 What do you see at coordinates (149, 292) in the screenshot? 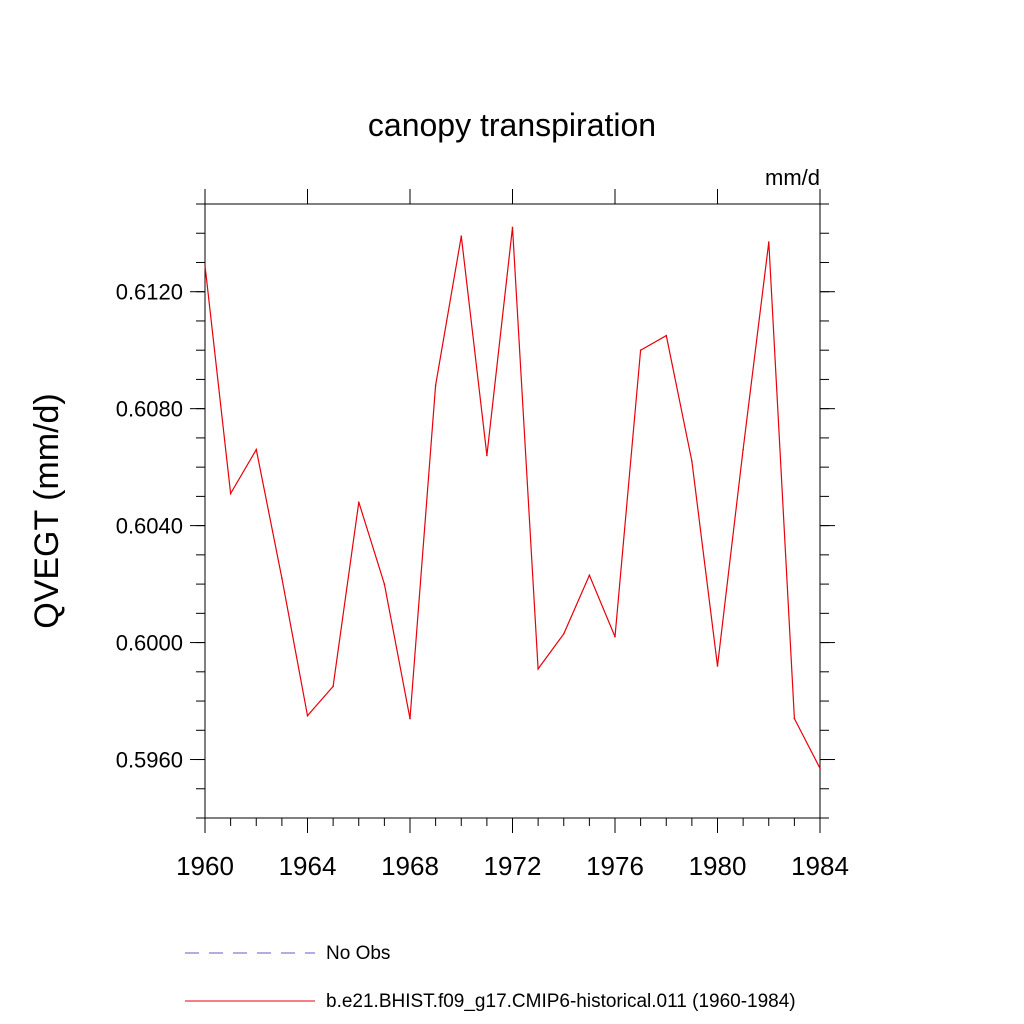
I see `y-tick-label: 0.6120` at bounding box center [149, 292].